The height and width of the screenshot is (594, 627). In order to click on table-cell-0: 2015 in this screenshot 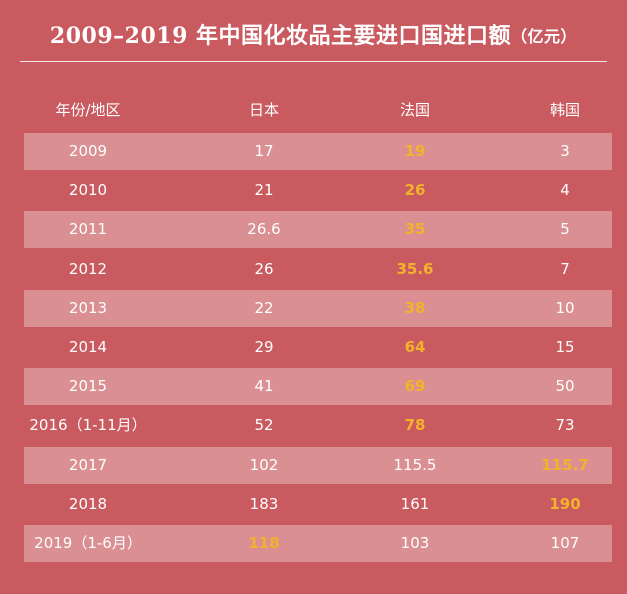, I will do `click(88, 386)`.